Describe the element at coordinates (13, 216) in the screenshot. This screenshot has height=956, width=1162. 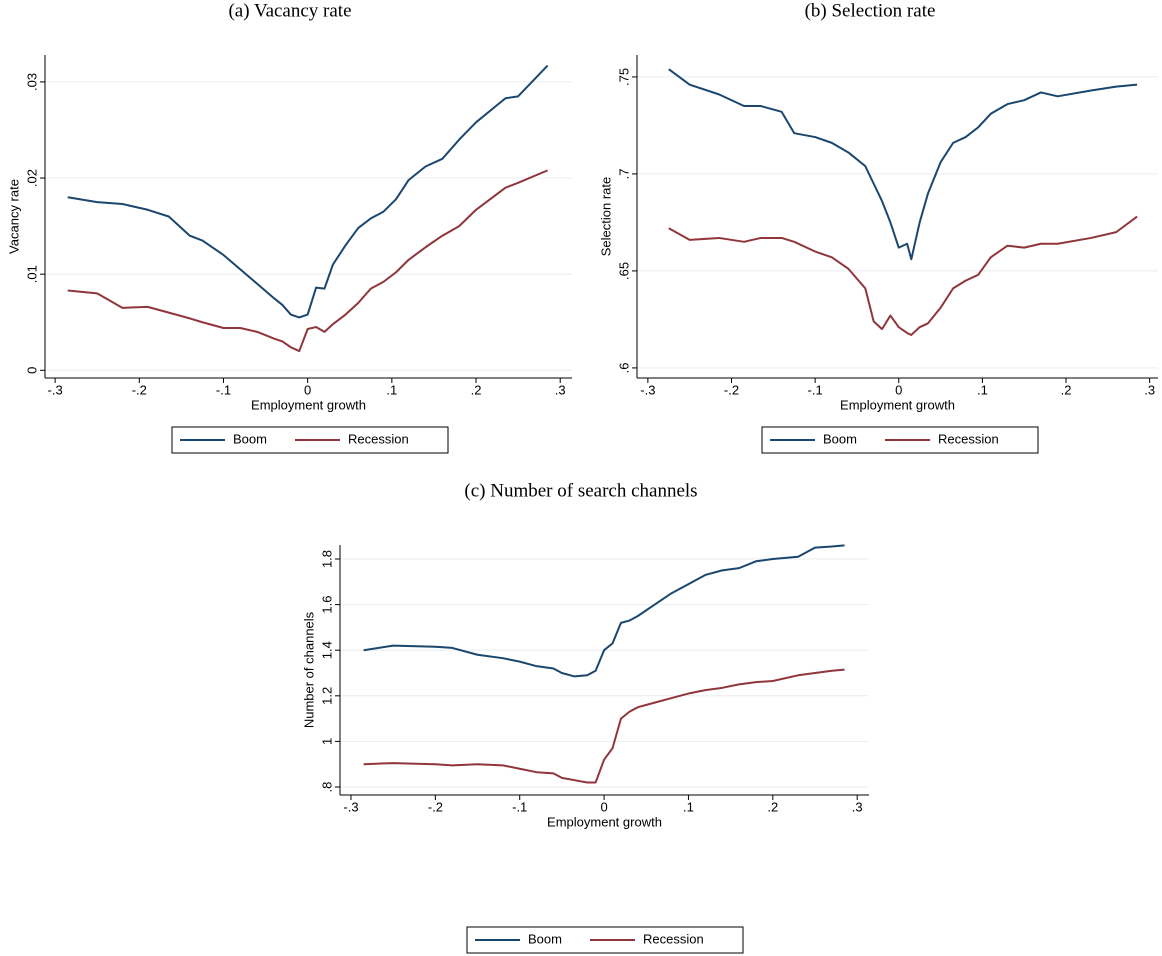
I see `y-axis-label: Vacancy rate` at that location.